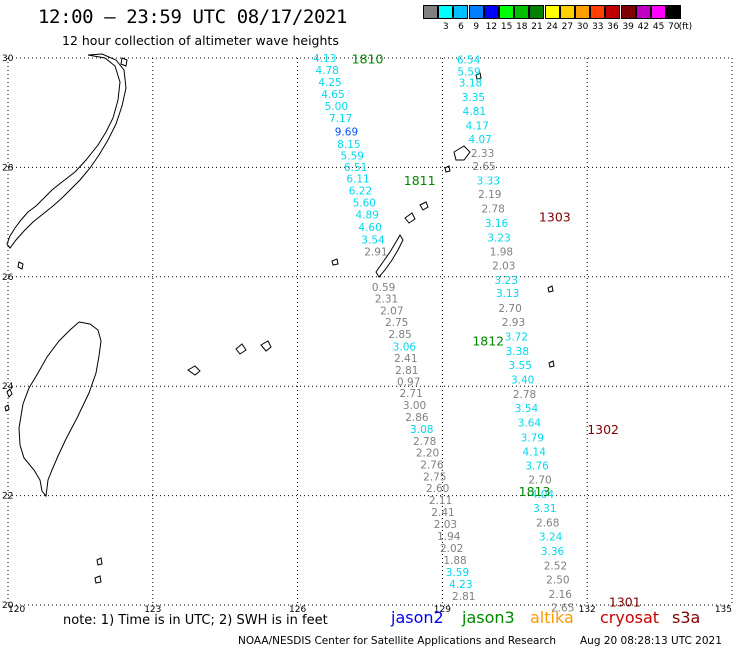 This screenshot has height=650, width=740. I want to click on wave-height-value: 0.59, so click(383, 288).